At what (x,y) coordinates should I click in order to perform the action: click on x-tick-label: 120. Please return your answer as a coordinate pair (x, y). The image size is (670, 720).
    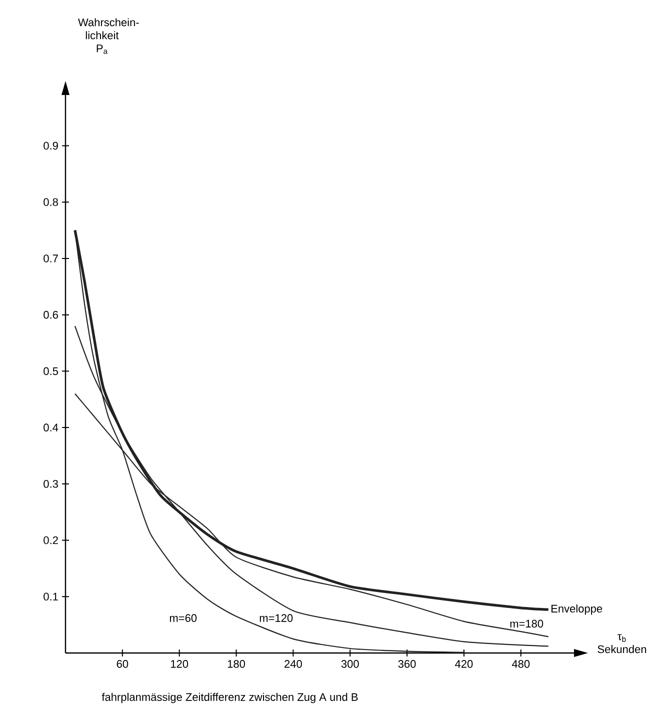
    Looking at the image, I should click on (179, 664).